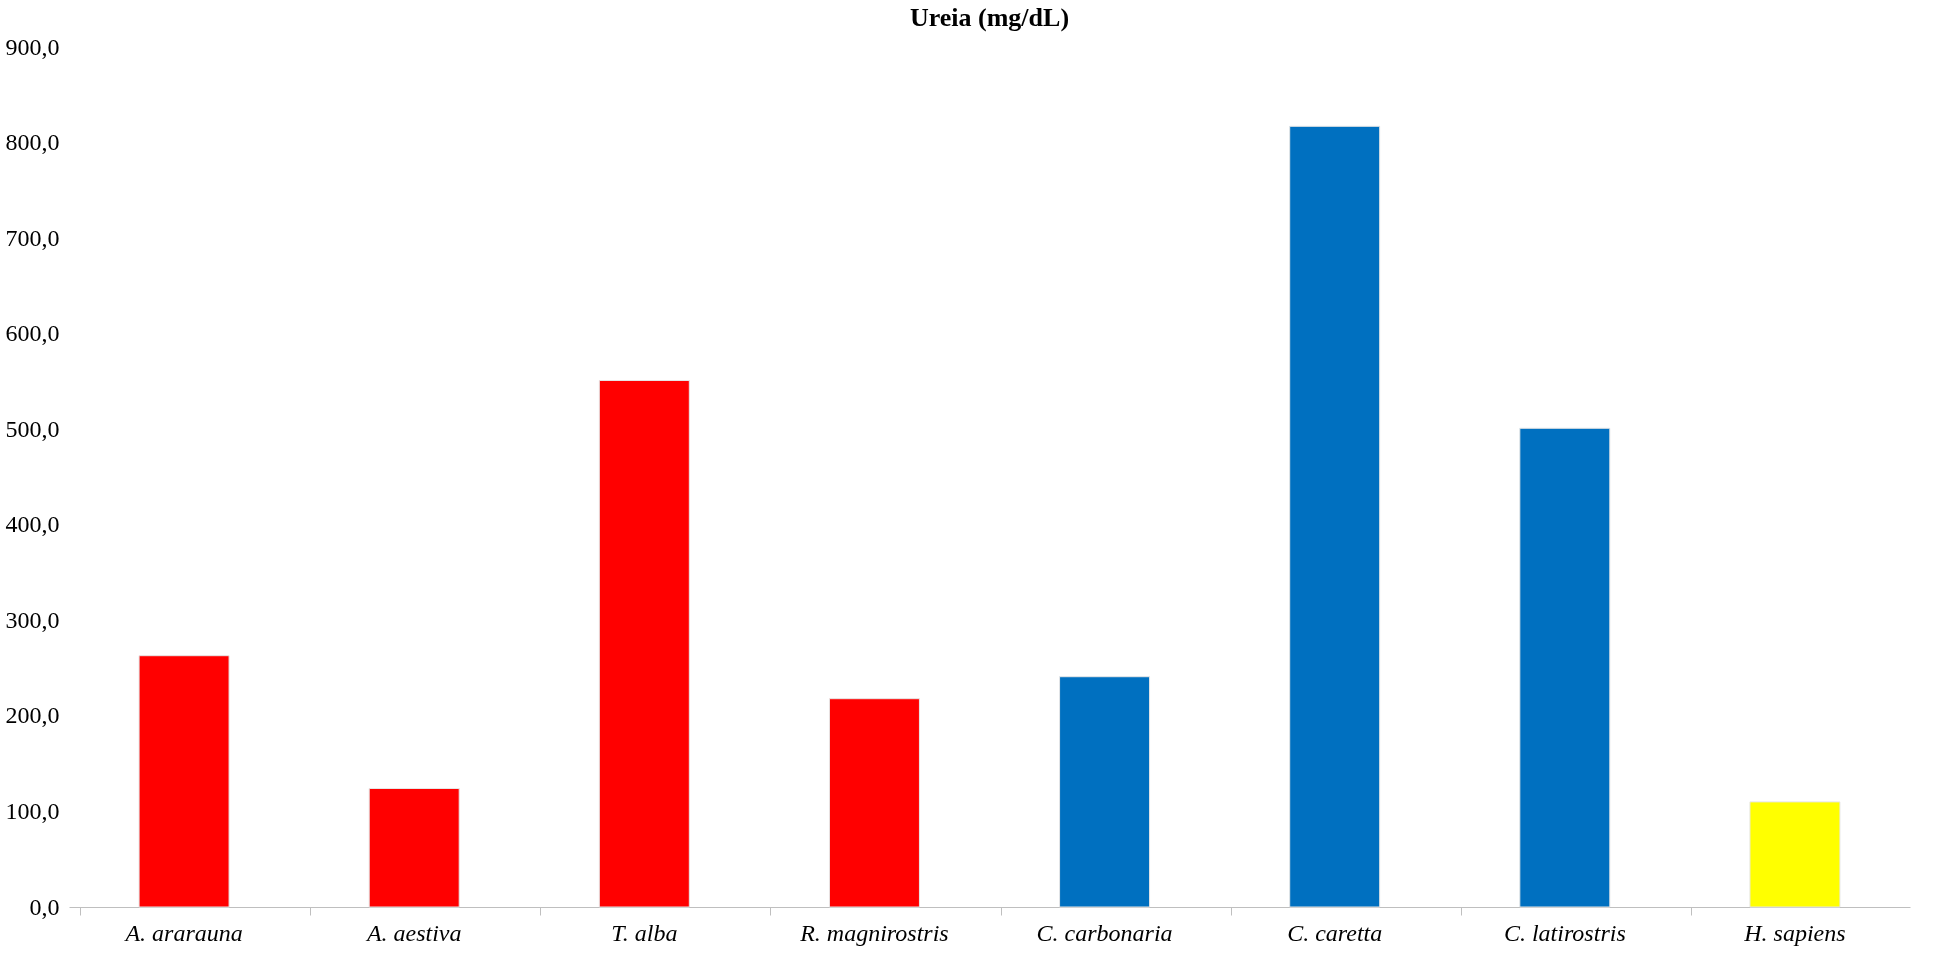 The width and height of the screenshot is (1940, 966). What do you see at coordinates (989, 17) in the screenshot?
I see `chart-title: Ureia (mg/dL)` at bounding box center [989, 17].